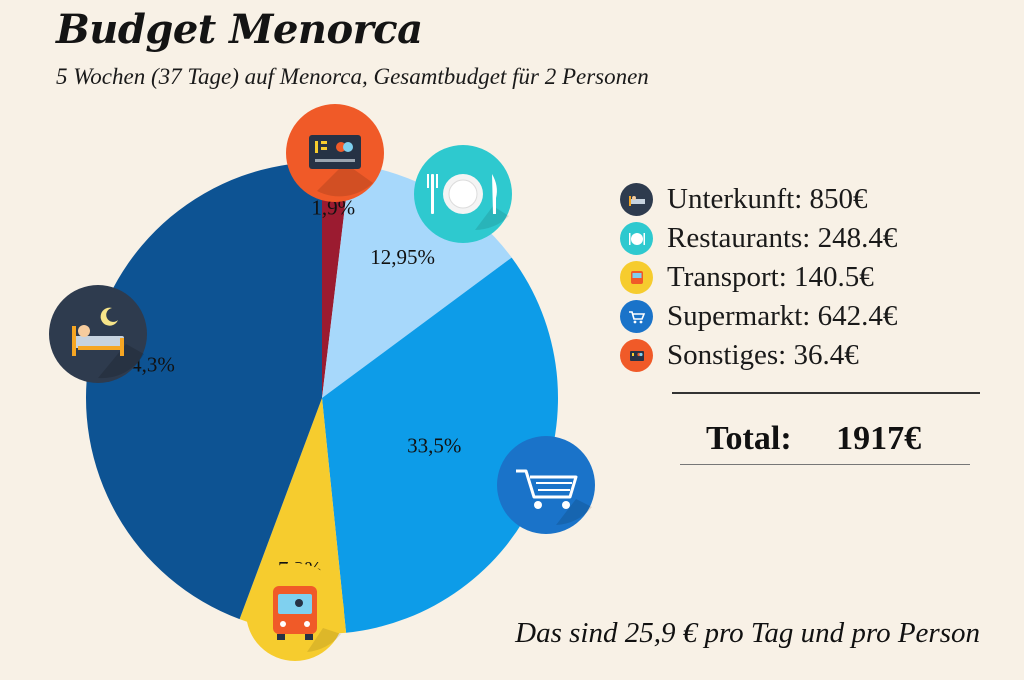  Describe the element at coordinates (434, 445) in the screenshot. I see `slice-label-supermarkt: 33,5%` at that location.